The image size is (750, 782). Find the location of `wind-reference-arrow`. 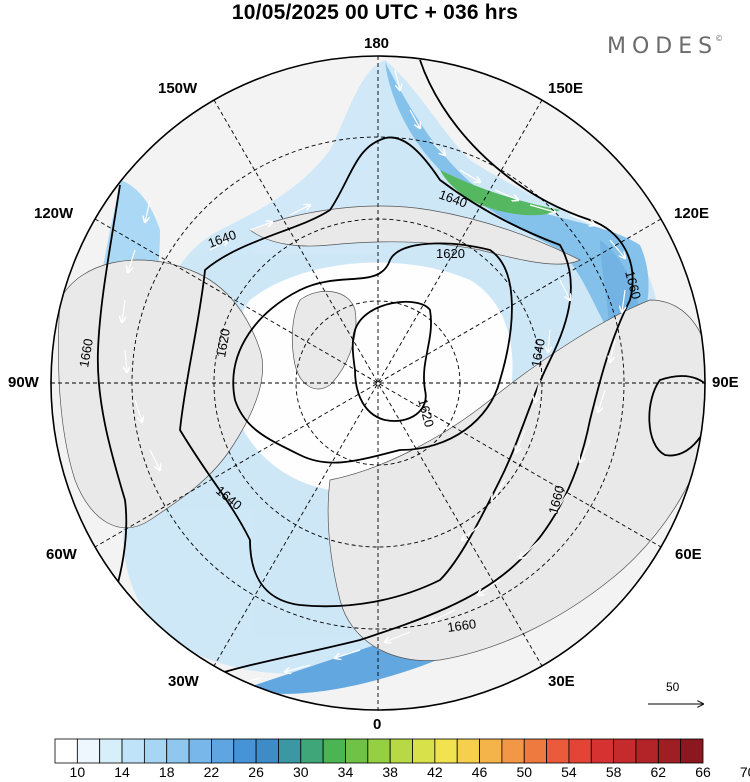

wind-reference-arrow is located at coordinates (678, 695).